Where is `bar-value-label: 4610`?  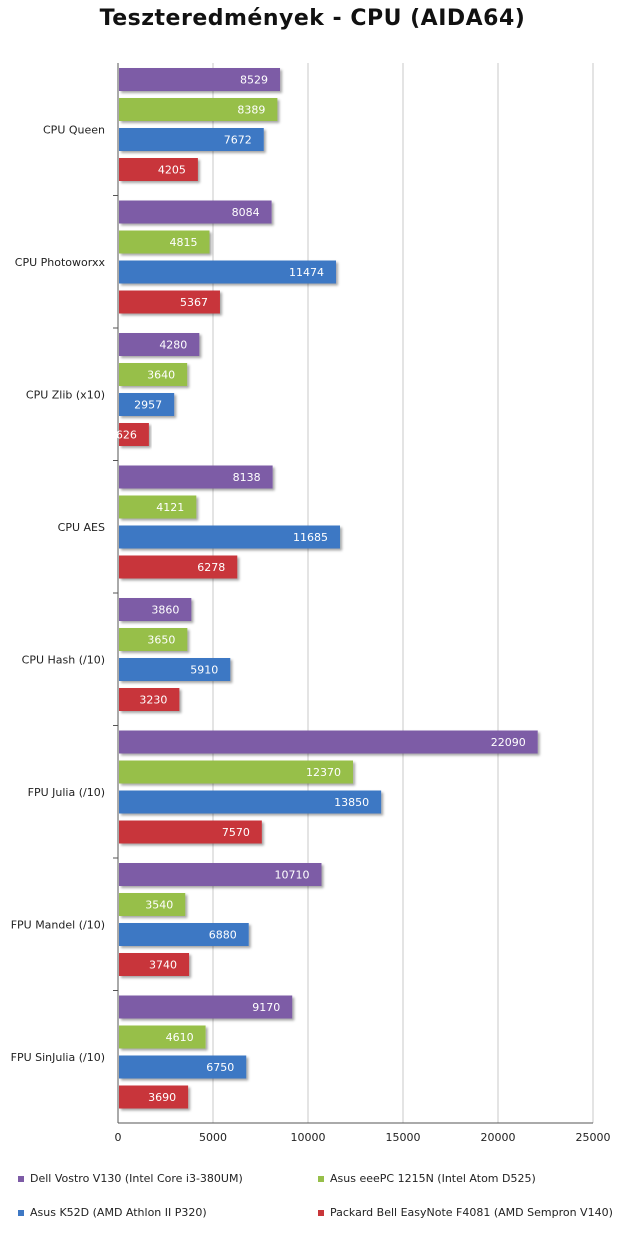
bar-value-label: 4610 is located at coordinates (180, 1037).